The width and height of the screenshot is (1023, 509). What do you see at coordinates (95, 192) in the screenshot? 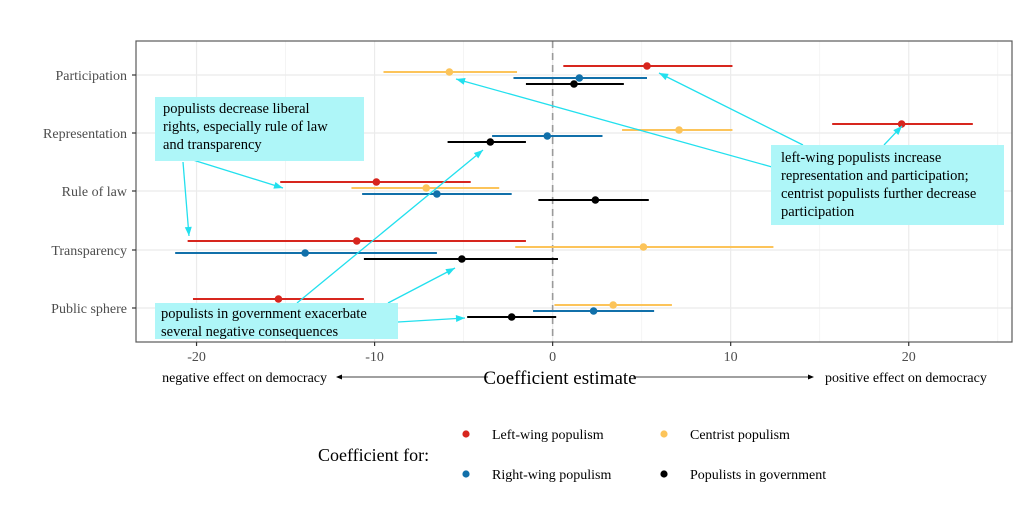
I see `y-tick-label: Rule of law` at bounding box center [95, 192].